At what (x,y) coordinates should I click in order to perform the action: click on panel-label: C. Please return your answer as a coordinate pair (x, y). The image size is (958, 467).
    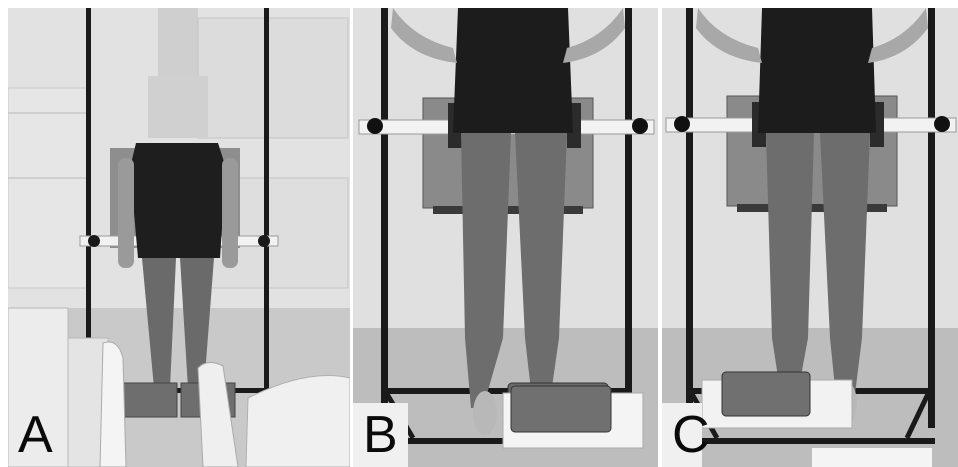
    Looking at the image, I should click on (691, 435).